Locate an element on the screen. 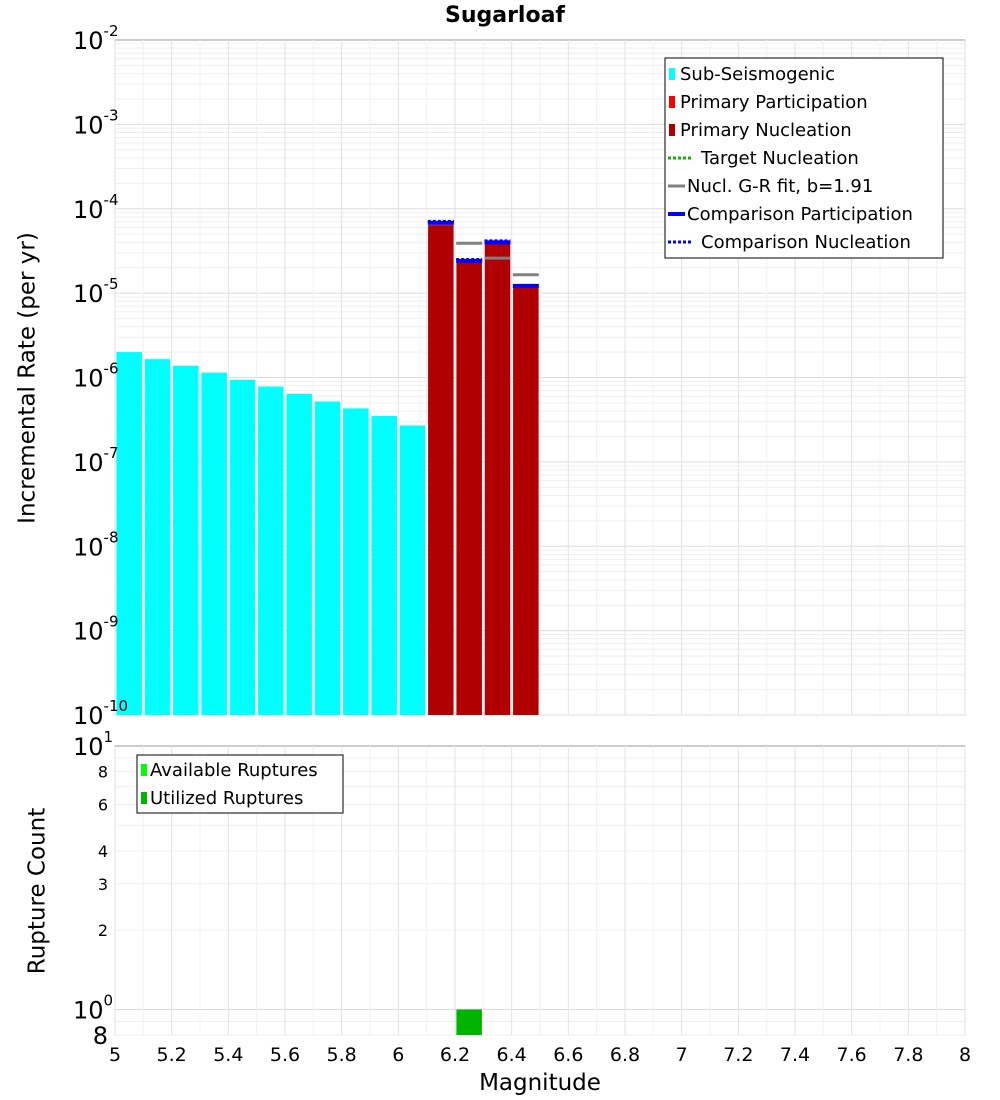  x-tick-label: 7.8 is located at coordinates (908, 1055).